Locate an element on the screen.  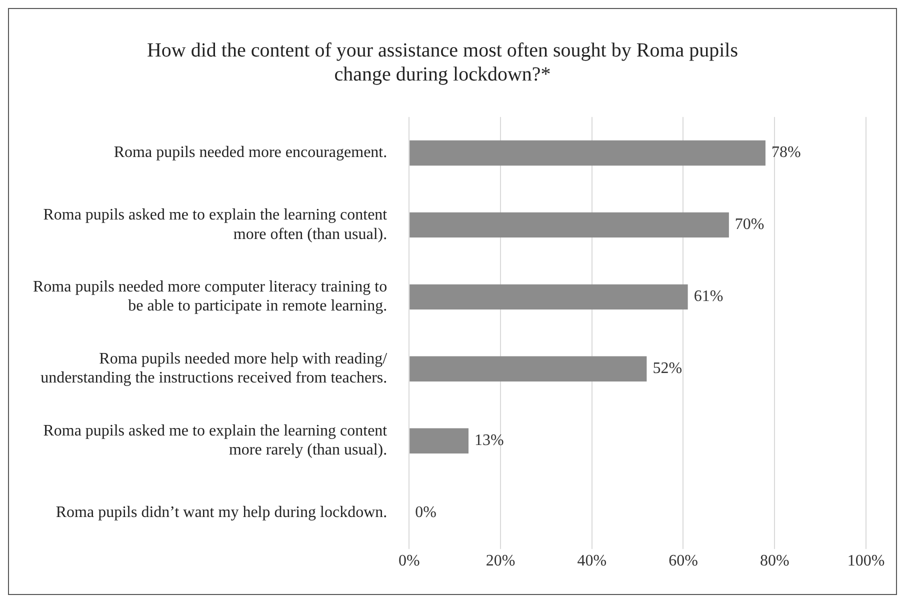
y-tick-label: Roma pupils needed more help with reading/ understanding the instructions received from teachers. is located at coordinates (214, 368).